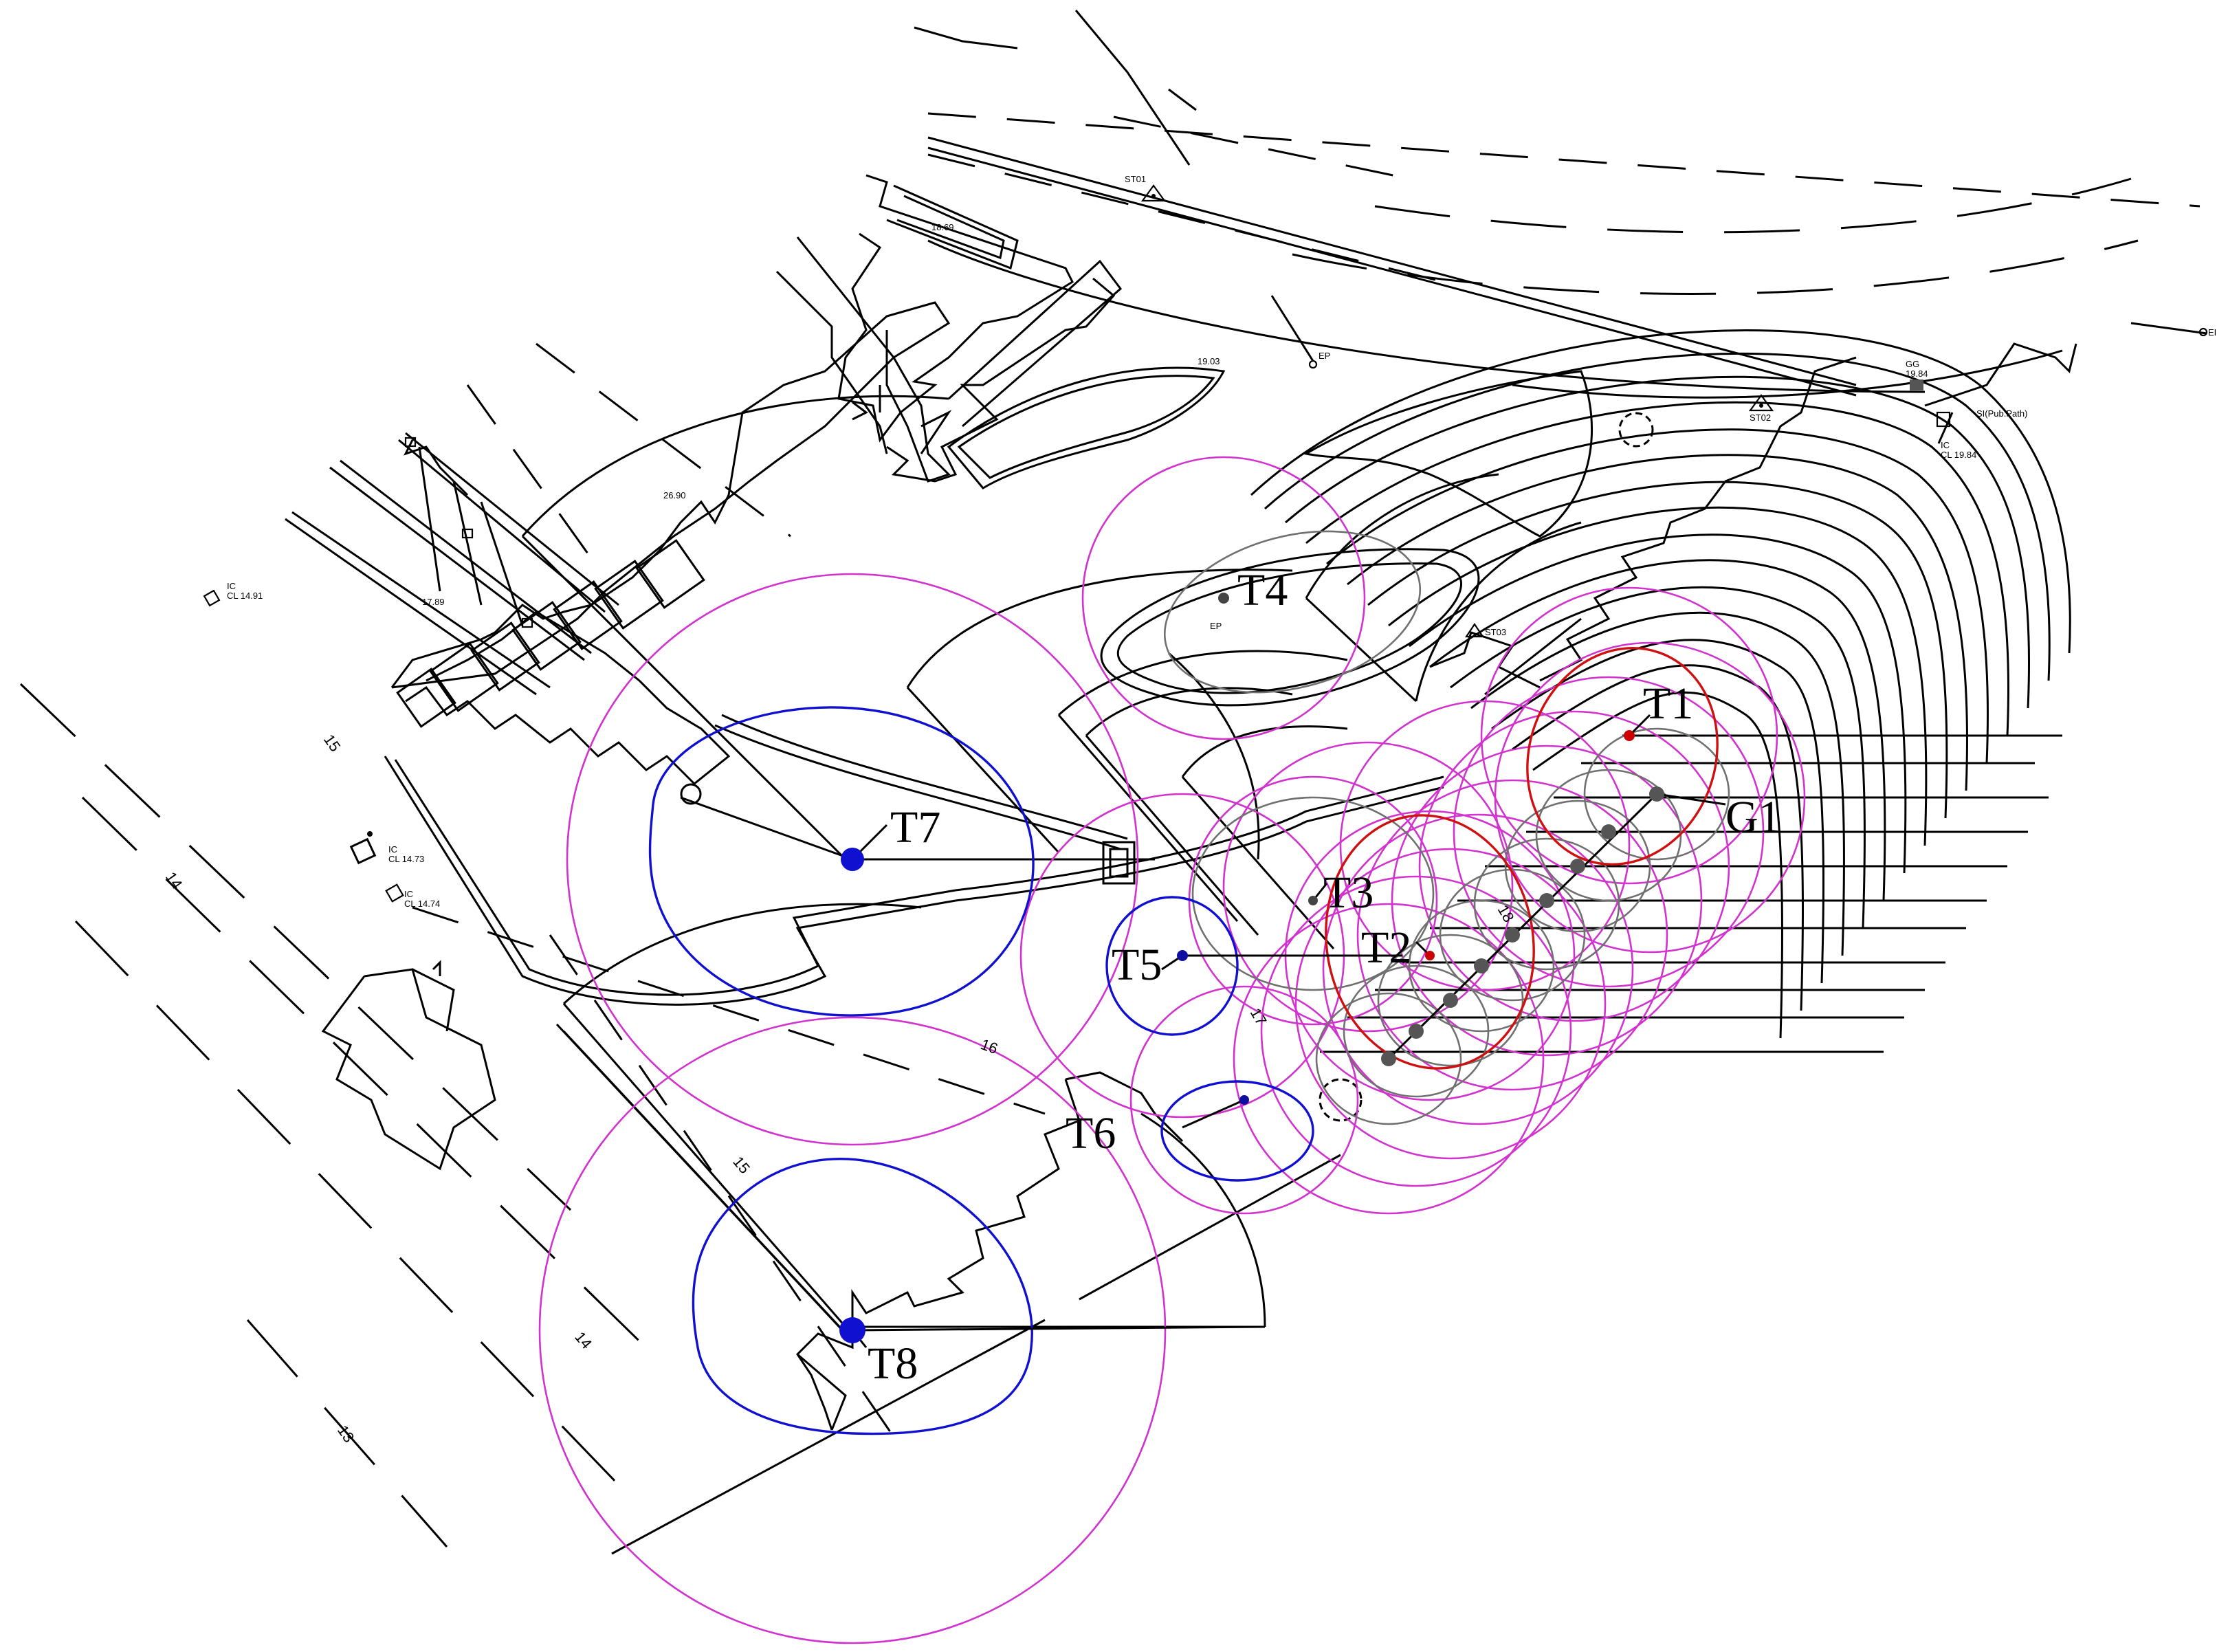 The width and height of the screenshot is (2217, 1652). I want to click on tree-label-g1: G1, so click(1753, 817).